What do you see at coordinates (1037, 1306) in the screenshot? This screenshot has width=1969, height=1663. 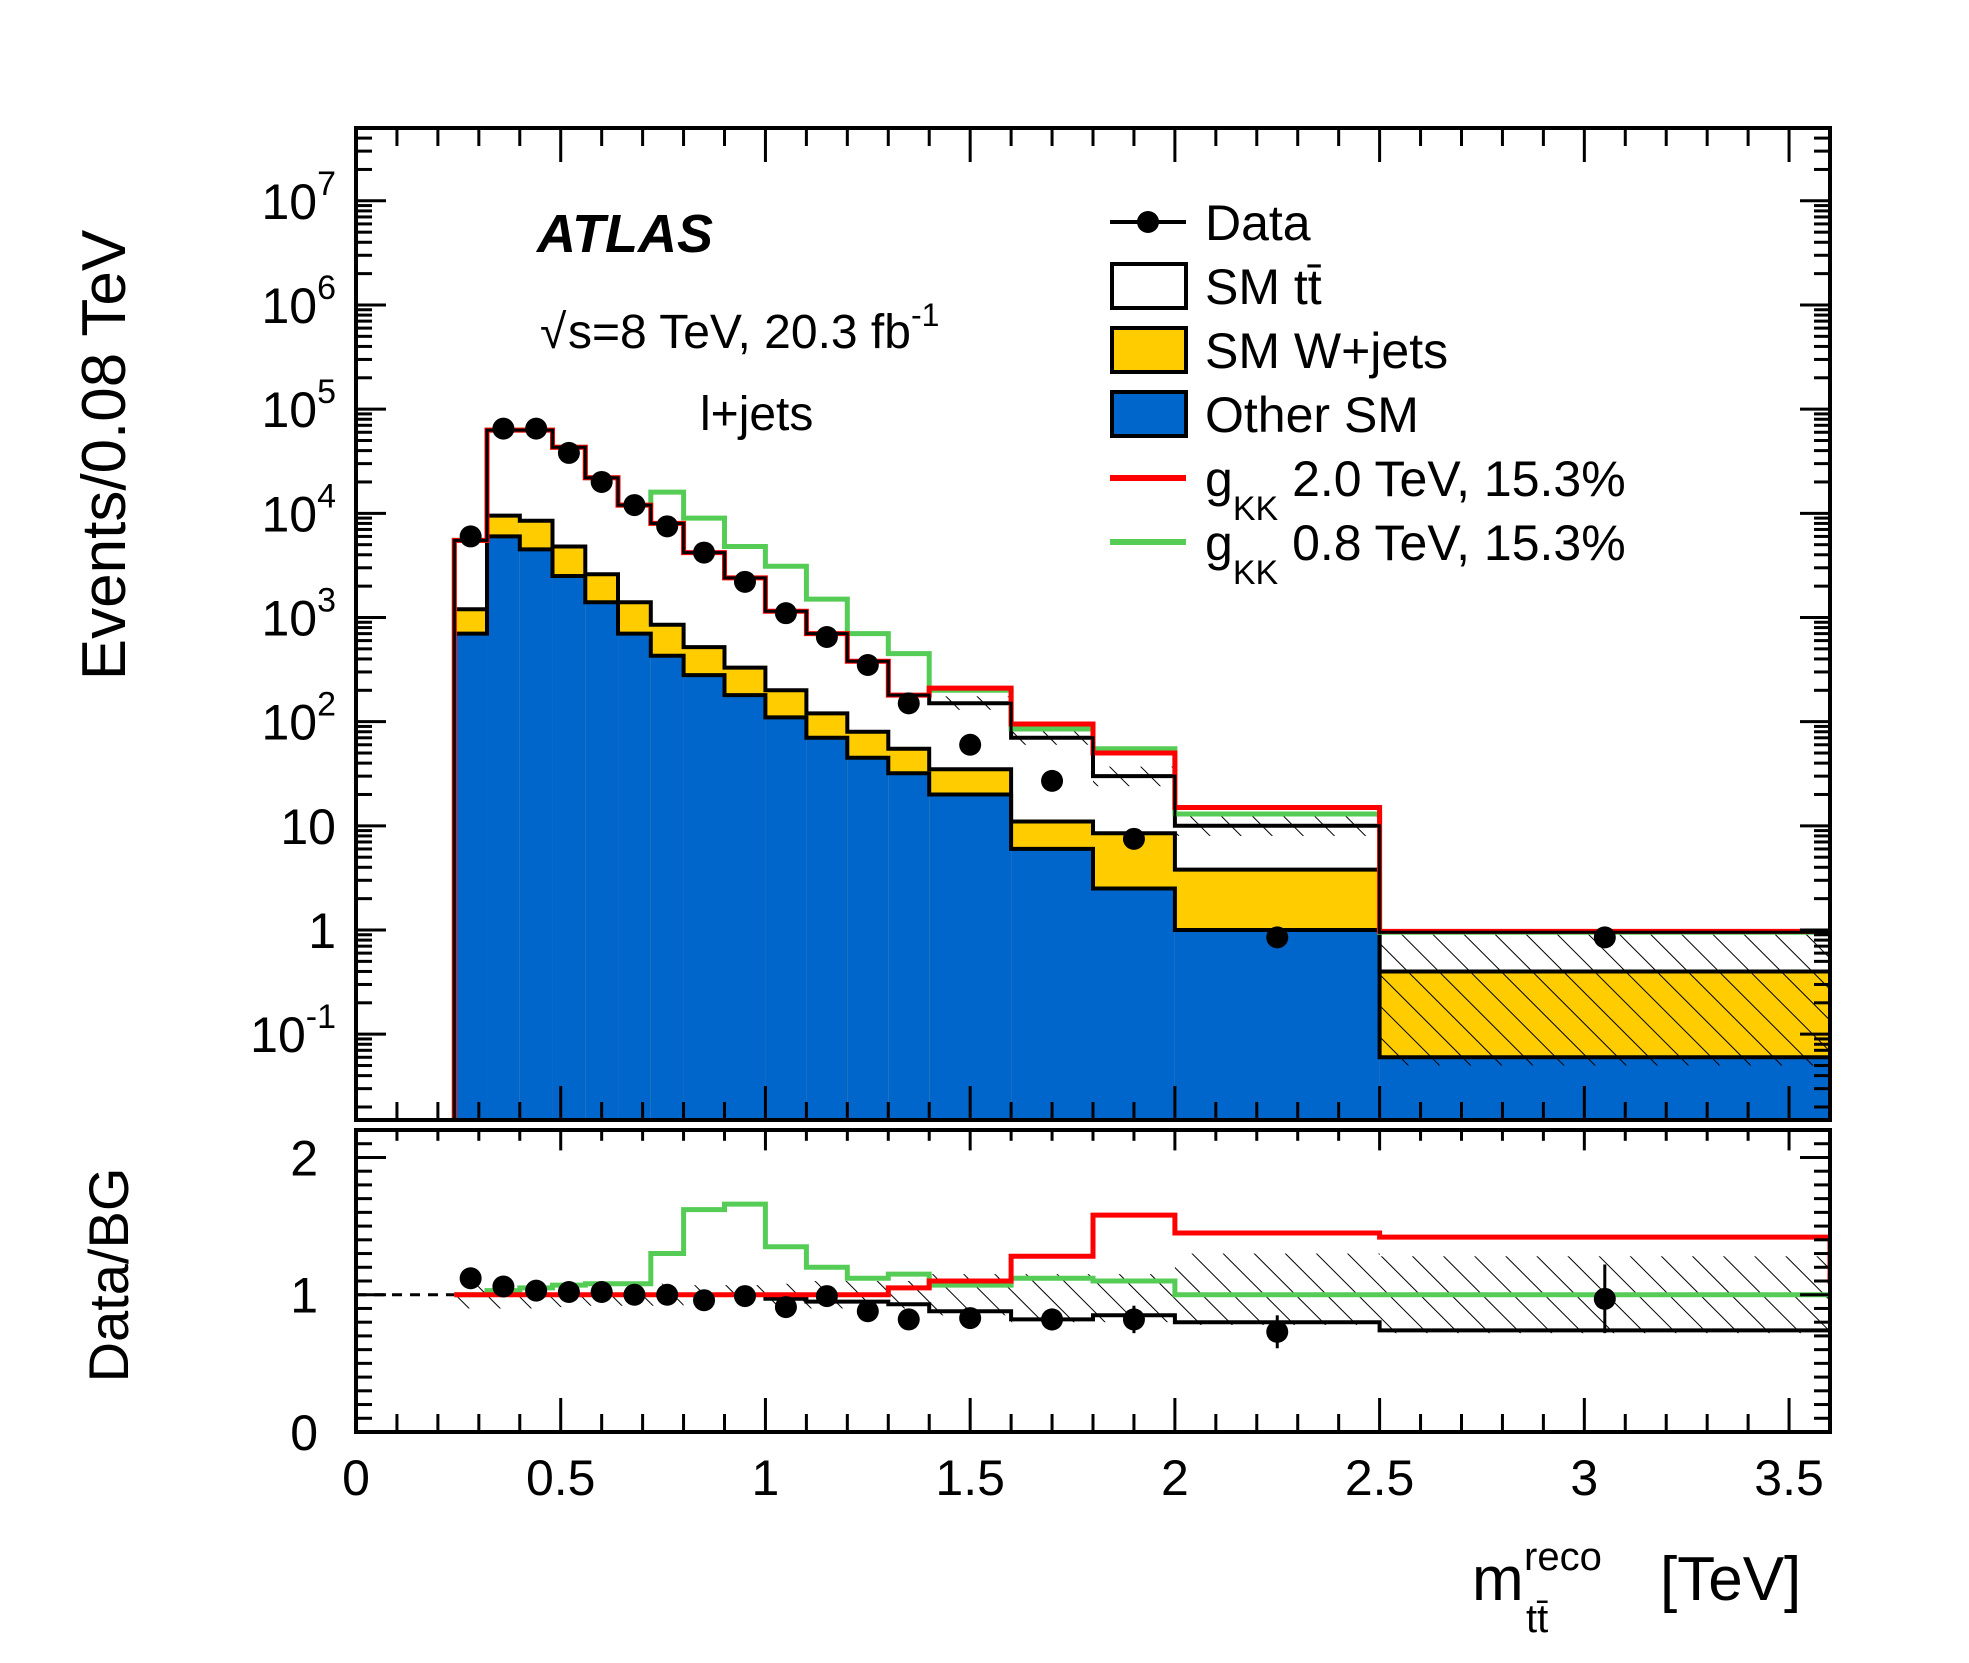 I see `ratio-data-points` at bounding box center [1037, 1306].